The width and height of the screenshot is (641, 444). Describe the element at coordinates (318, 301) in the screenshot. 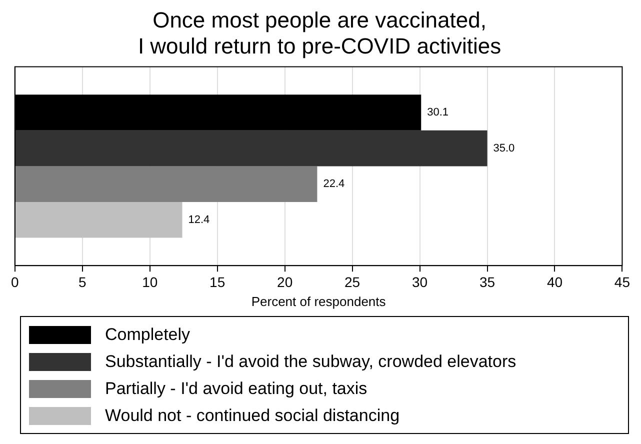

I see `x-axis-title: Percent of respondents` at that location.